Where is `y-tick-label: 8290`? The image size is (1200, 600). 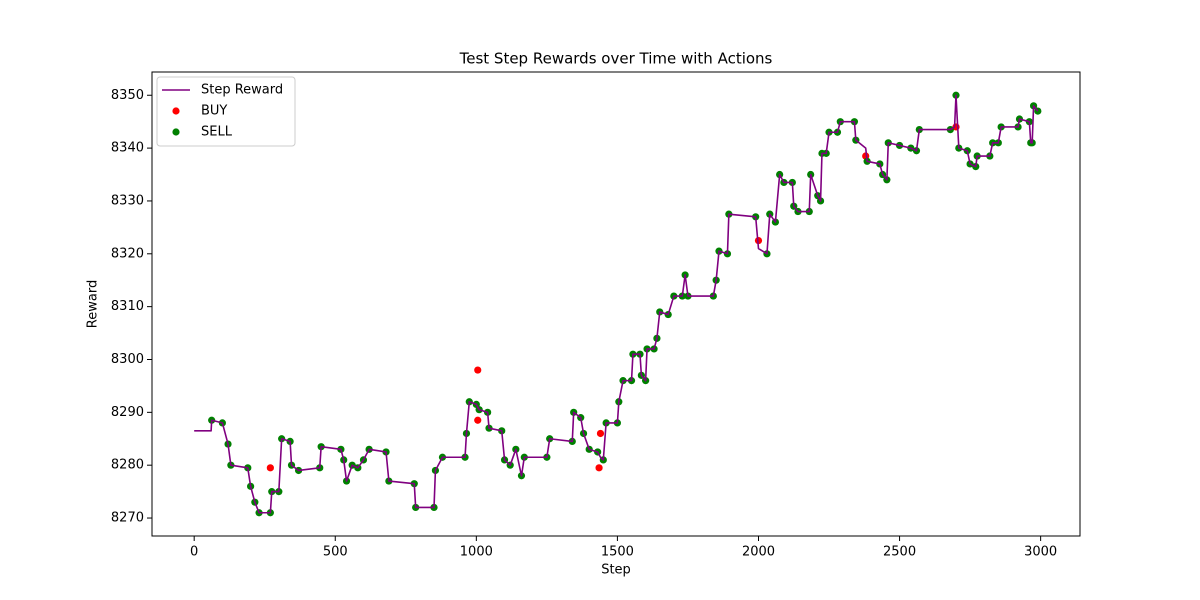 y-tick-label: 8290 is located at coordinates (127, 412).